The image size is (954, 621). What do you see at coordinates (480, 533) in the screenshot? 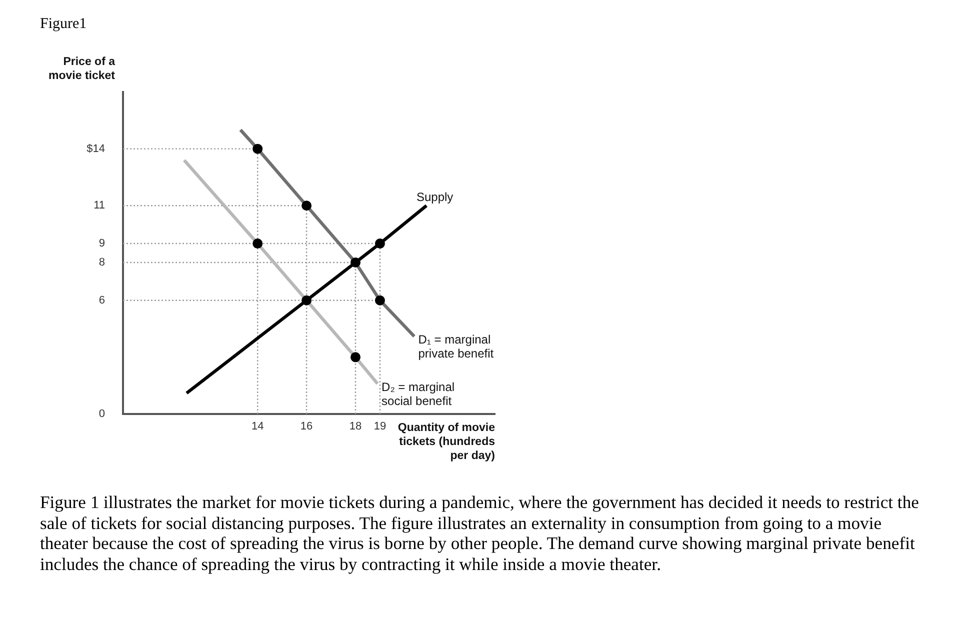
I see `caption: Figure 1 illustrates the market for movie tickets during a pandemic, where the government has decided it needs to restrict the sale of tickets for social distancing purposes. The figure illustrates an externality in consumption from going to a movie theater because the cost of spreading the virus is borne by other people. The demand curve showing marginal private benefit includes the chance of spreading the virus by contracting it while inside a movie theater.` at bounding box center [480, 533].